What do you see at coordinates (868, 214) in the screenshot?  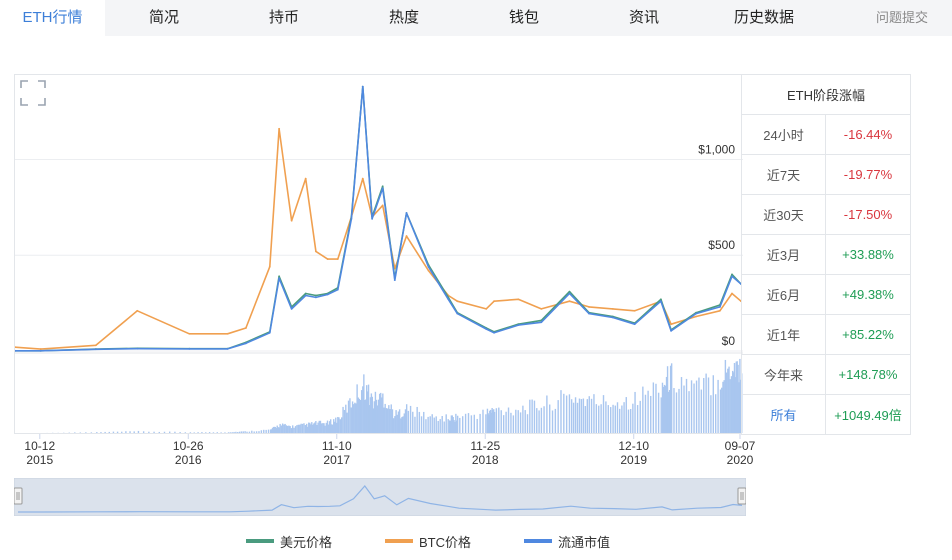 I see `stat-value: -17.50%` at bounding box center [868, 214].